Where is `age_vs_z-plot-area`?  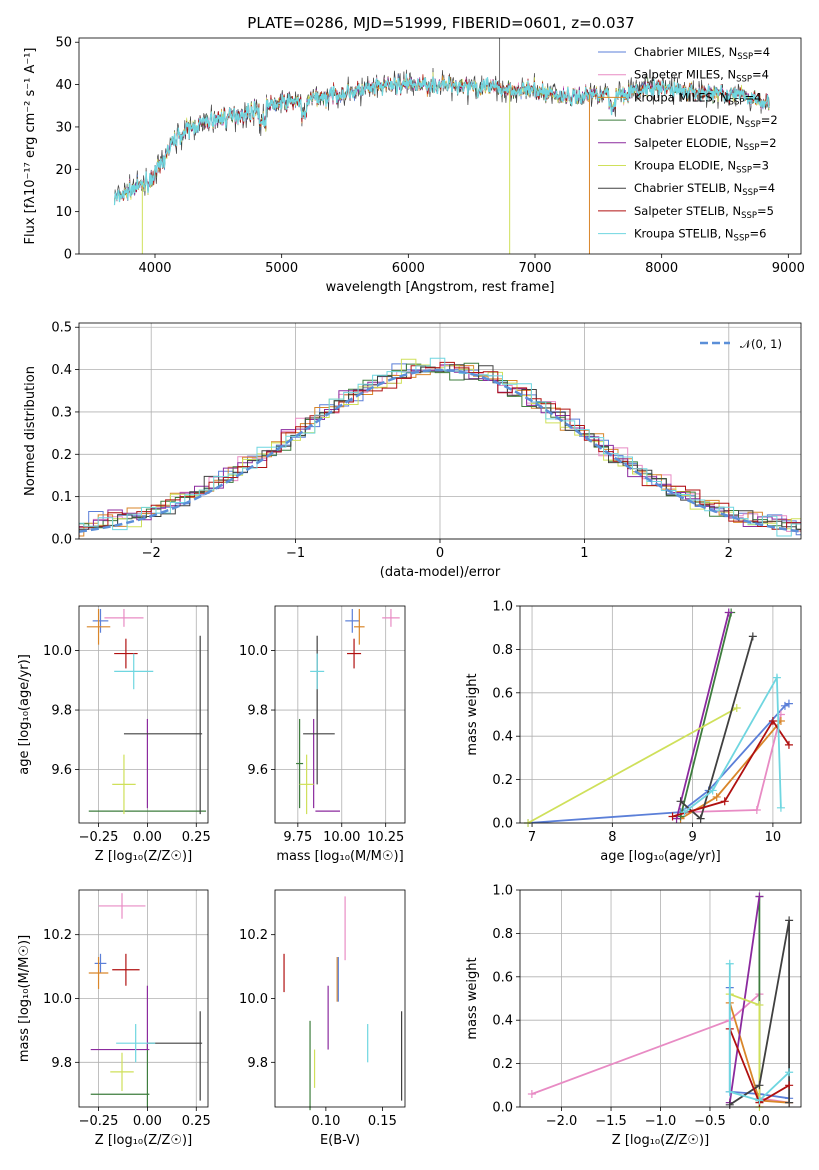 age_vs_z-plot-area is located at coordinates (146, 711).